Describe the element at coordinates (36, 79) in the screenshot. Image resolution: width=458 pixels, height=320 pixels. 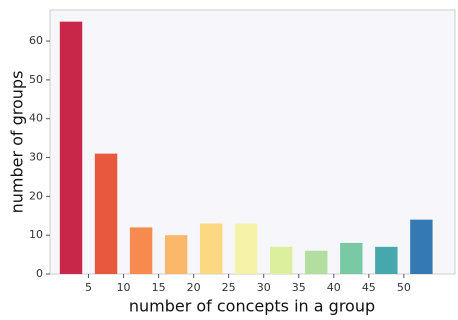
I see `y-tick-label: 50` at that location.